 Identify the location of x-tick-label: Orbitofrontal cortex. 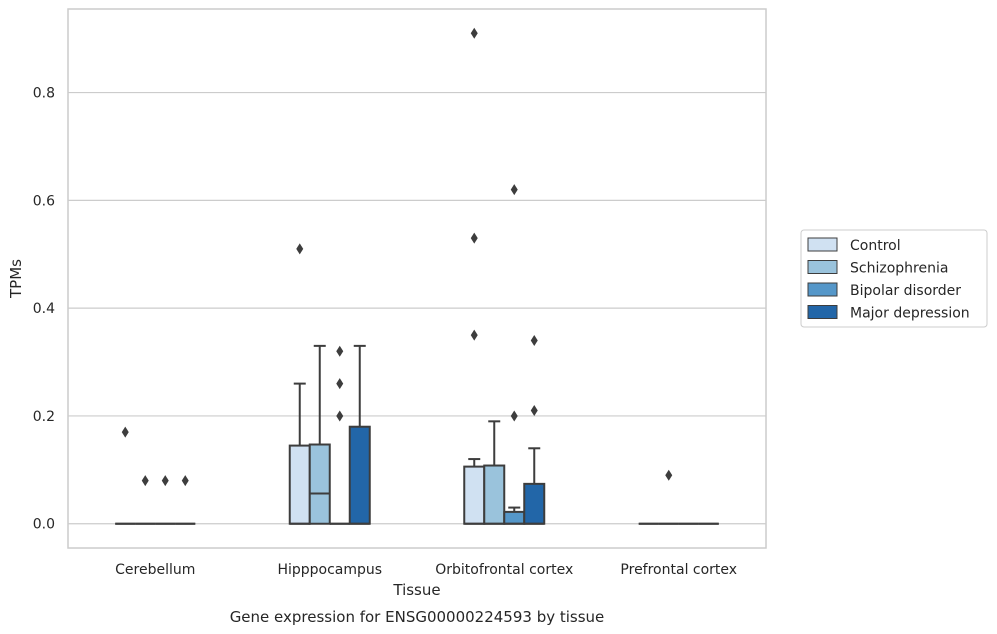
(504, 570).